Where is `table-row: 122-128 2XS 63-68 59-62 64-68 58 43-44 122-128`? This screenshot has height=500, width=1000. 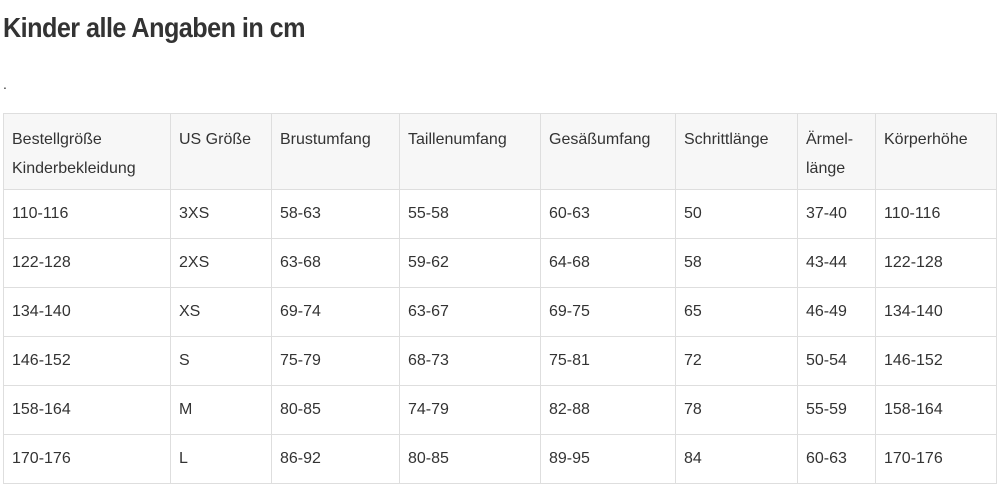
table-row: 122-128 2XS 63-68 59-62 64-68 58 43-44 122-128 is located at coordinates (500, 263).